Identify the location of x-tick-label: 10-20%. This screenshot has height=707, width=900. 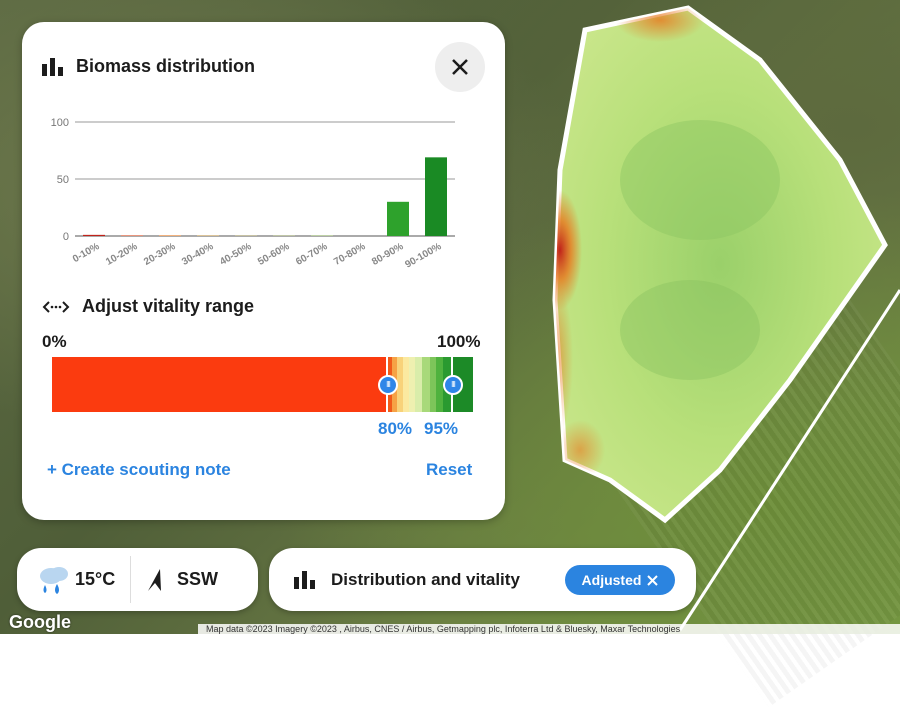
(121, 254).